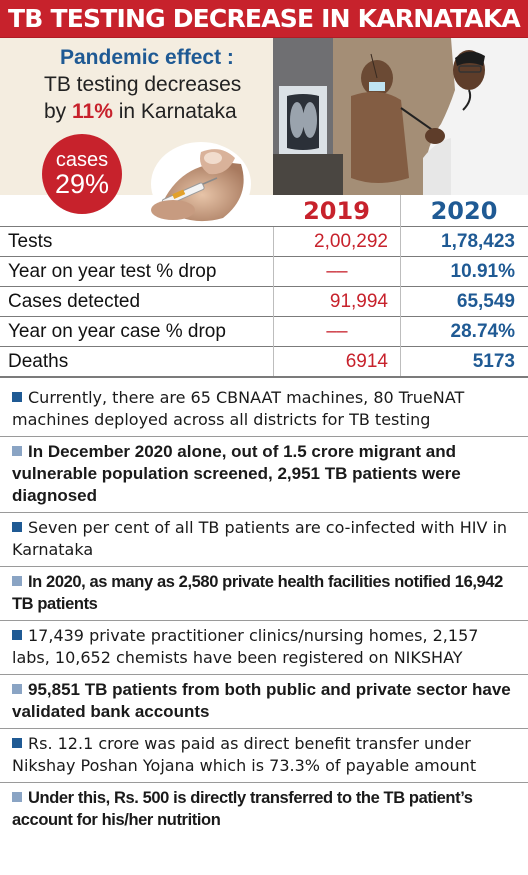  I want to click on doctor-examining-patient-photo, so click(400, 116).